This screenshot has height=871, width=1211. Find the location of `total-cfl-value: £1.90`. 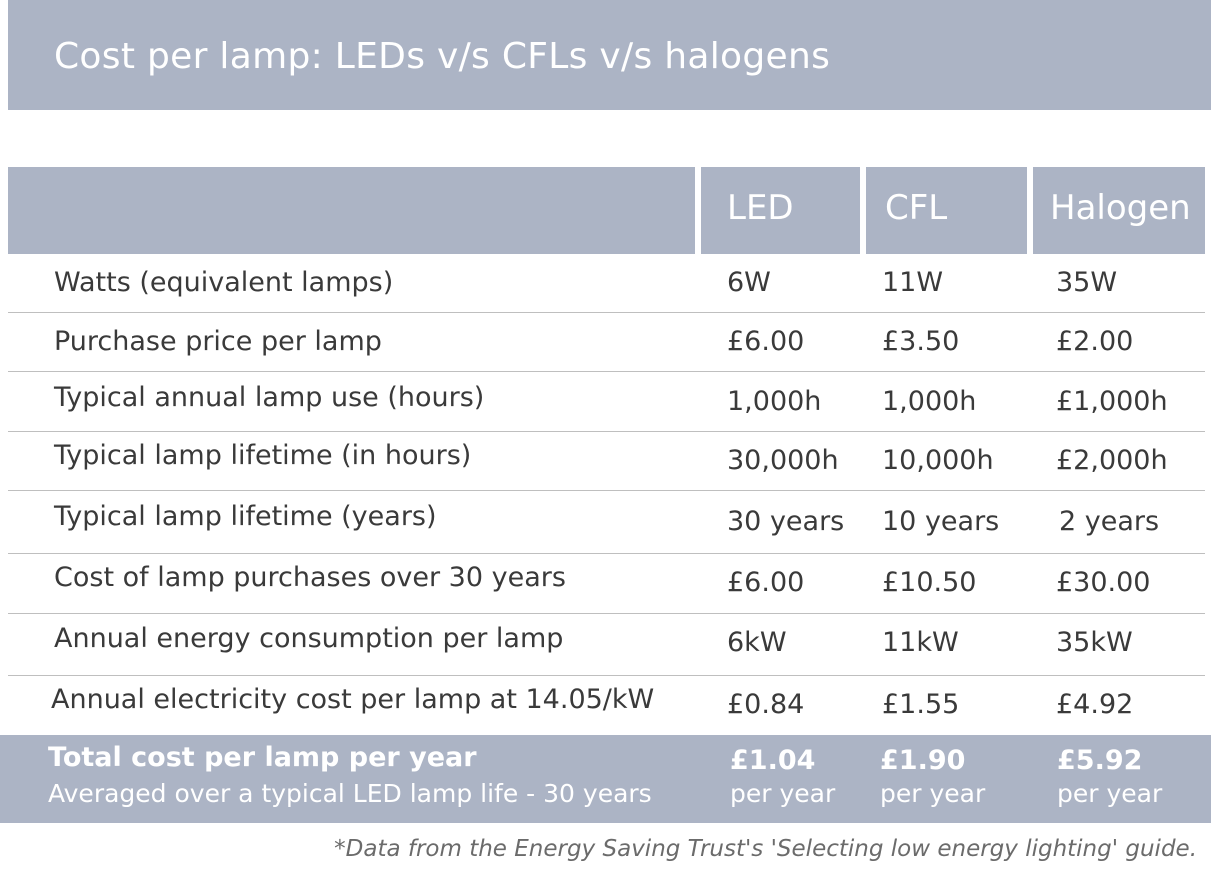

total-cfl-value: £1.90 is located at coordinates (923, 760).